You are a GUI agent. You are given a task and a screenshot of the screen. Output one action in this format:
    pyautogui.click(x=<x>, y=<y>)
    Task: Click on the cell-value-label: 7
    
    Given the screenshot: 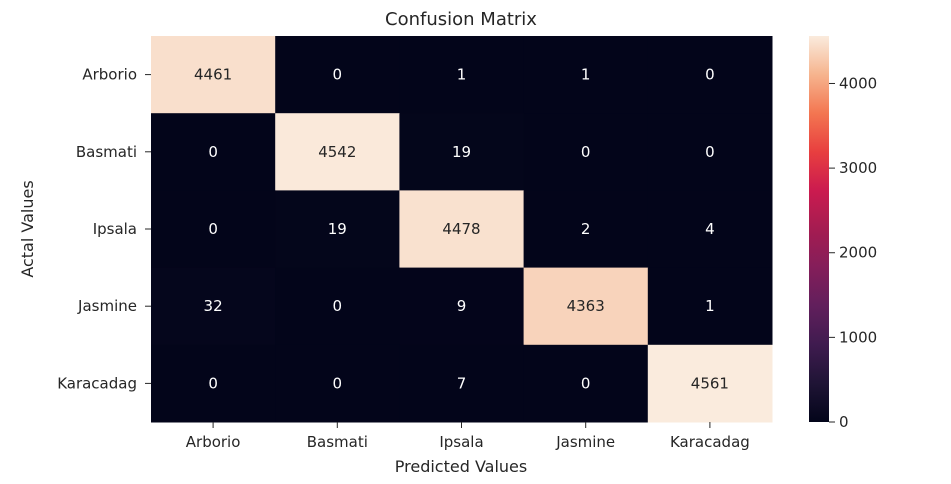 What is the action you would take?
    pyautogui.click(x=462, y=383)
    